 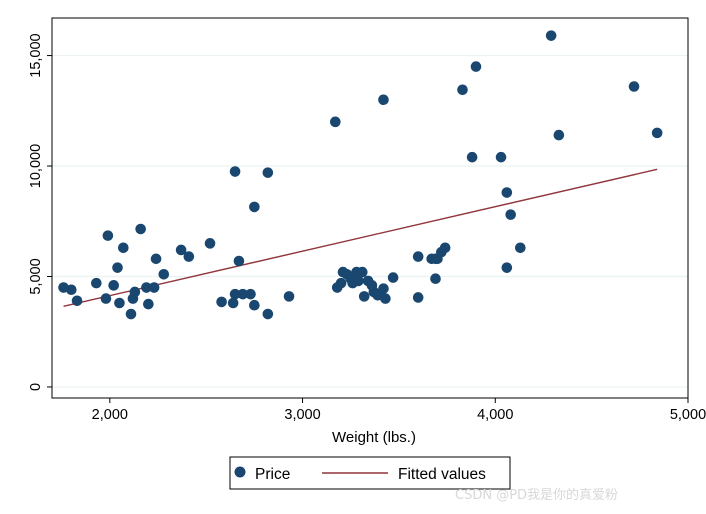 What do you see at coordinates (110, 415) in the screenshot?
I see `x-tick-label: 2,000` at bounding box center [110, 415].